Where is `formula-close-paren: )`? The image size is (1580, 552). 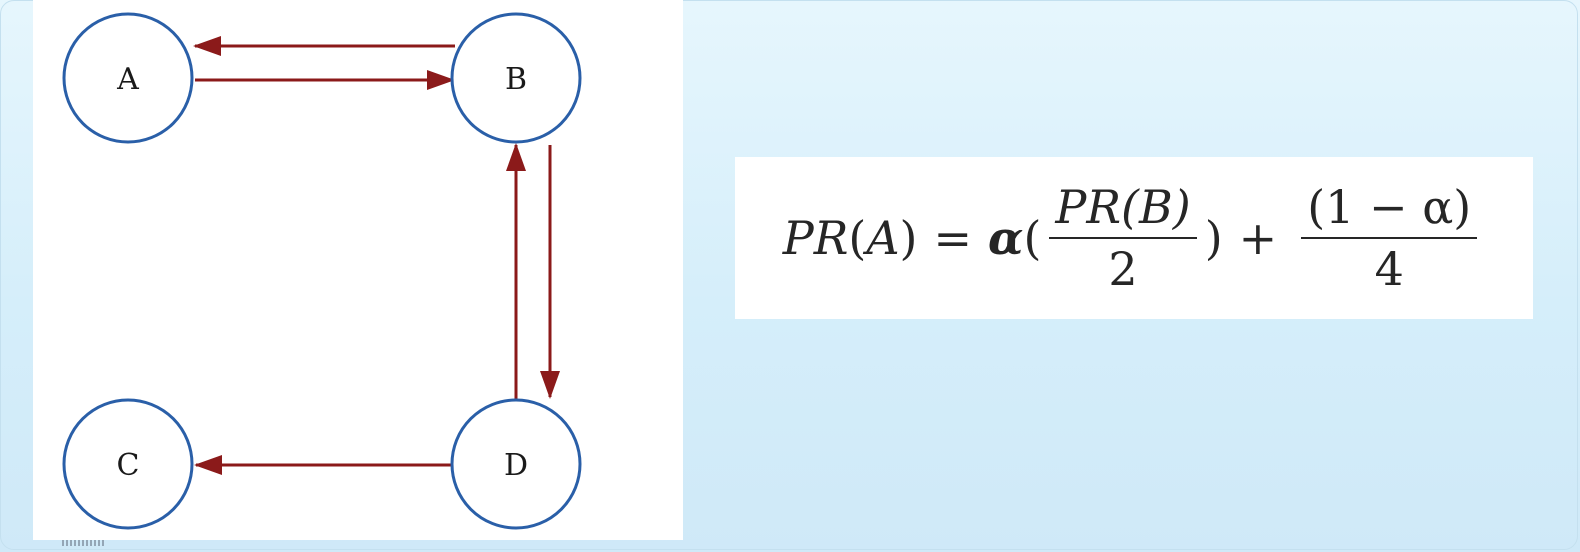 formula-close-paren: ) is located at coordinates (1213, 238).